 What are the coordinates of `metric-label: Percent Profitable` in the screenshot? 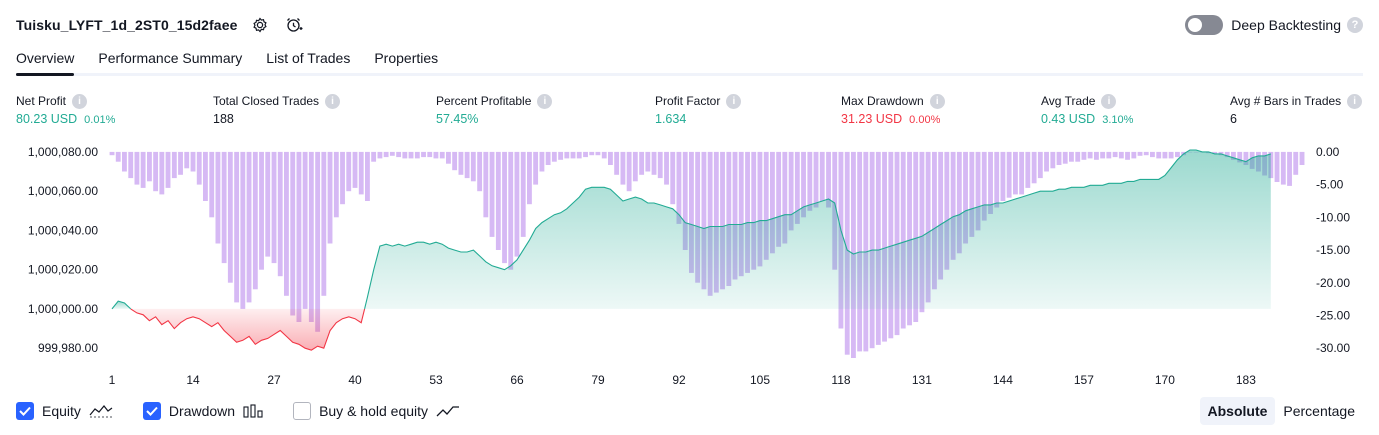 It's located at (484, 101).